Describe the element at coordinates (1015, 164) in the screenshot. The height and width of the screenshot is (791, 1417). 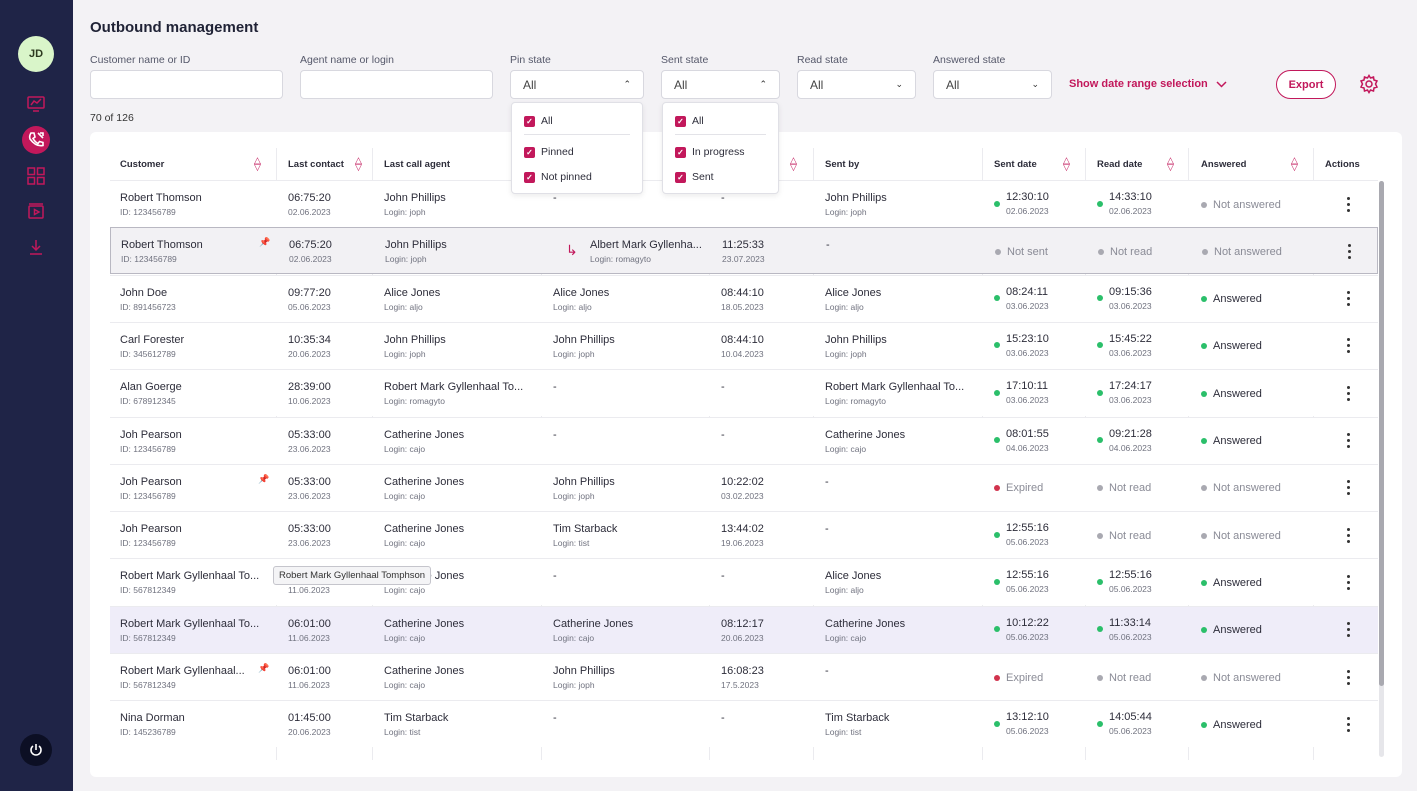
I see `column-header-sent-date: Sent date` at that location.